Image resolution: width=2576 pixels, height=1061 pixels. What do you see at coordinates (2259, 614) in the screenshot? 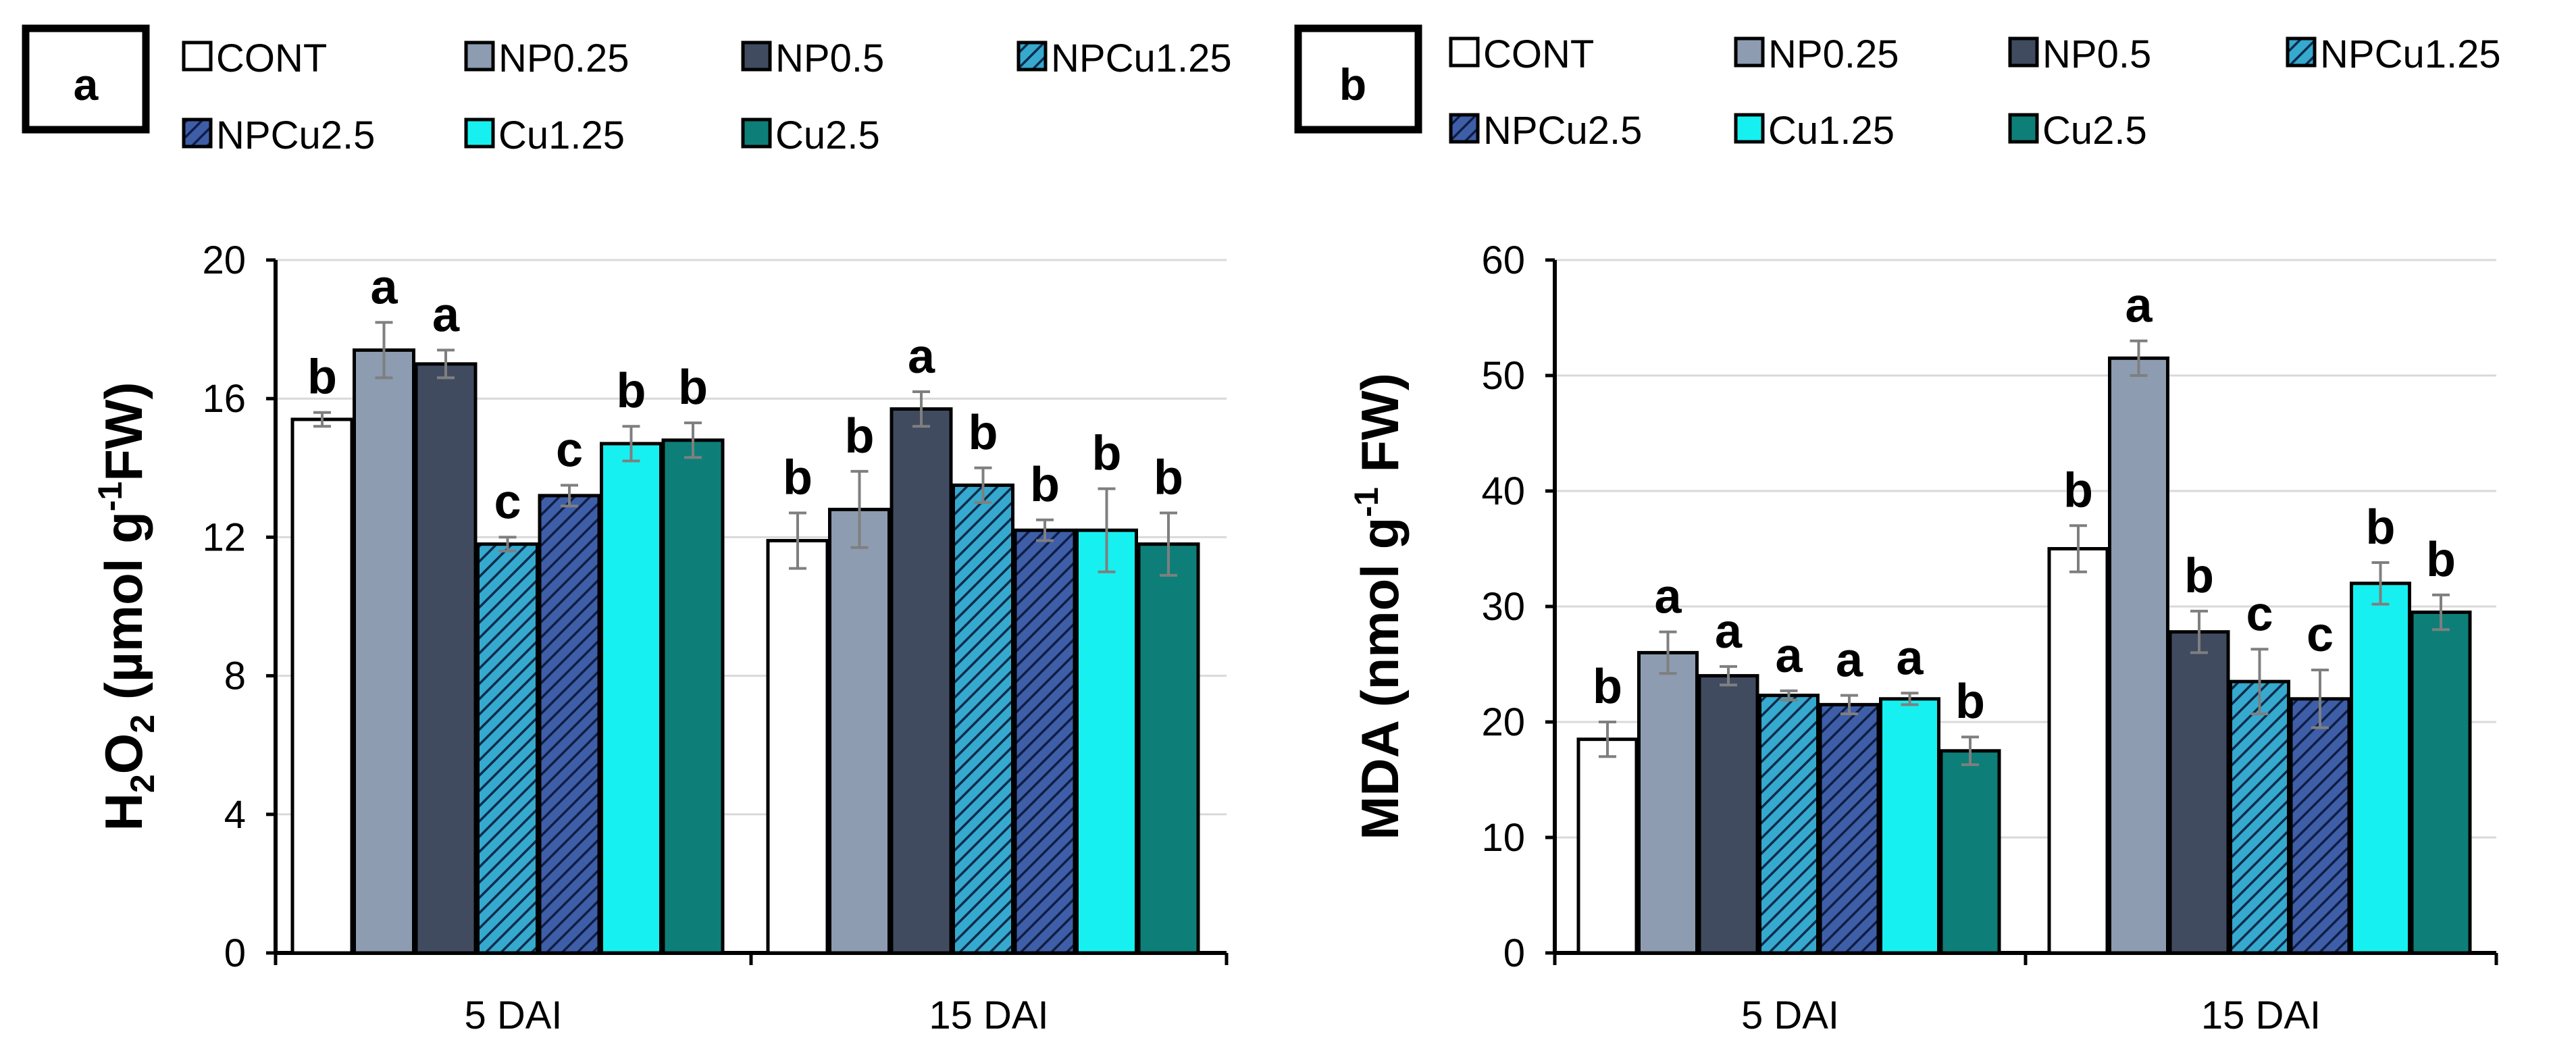
I see `panel-b-bar-npcu125-15dai-letter: c` at bounding box center [2259, 614].